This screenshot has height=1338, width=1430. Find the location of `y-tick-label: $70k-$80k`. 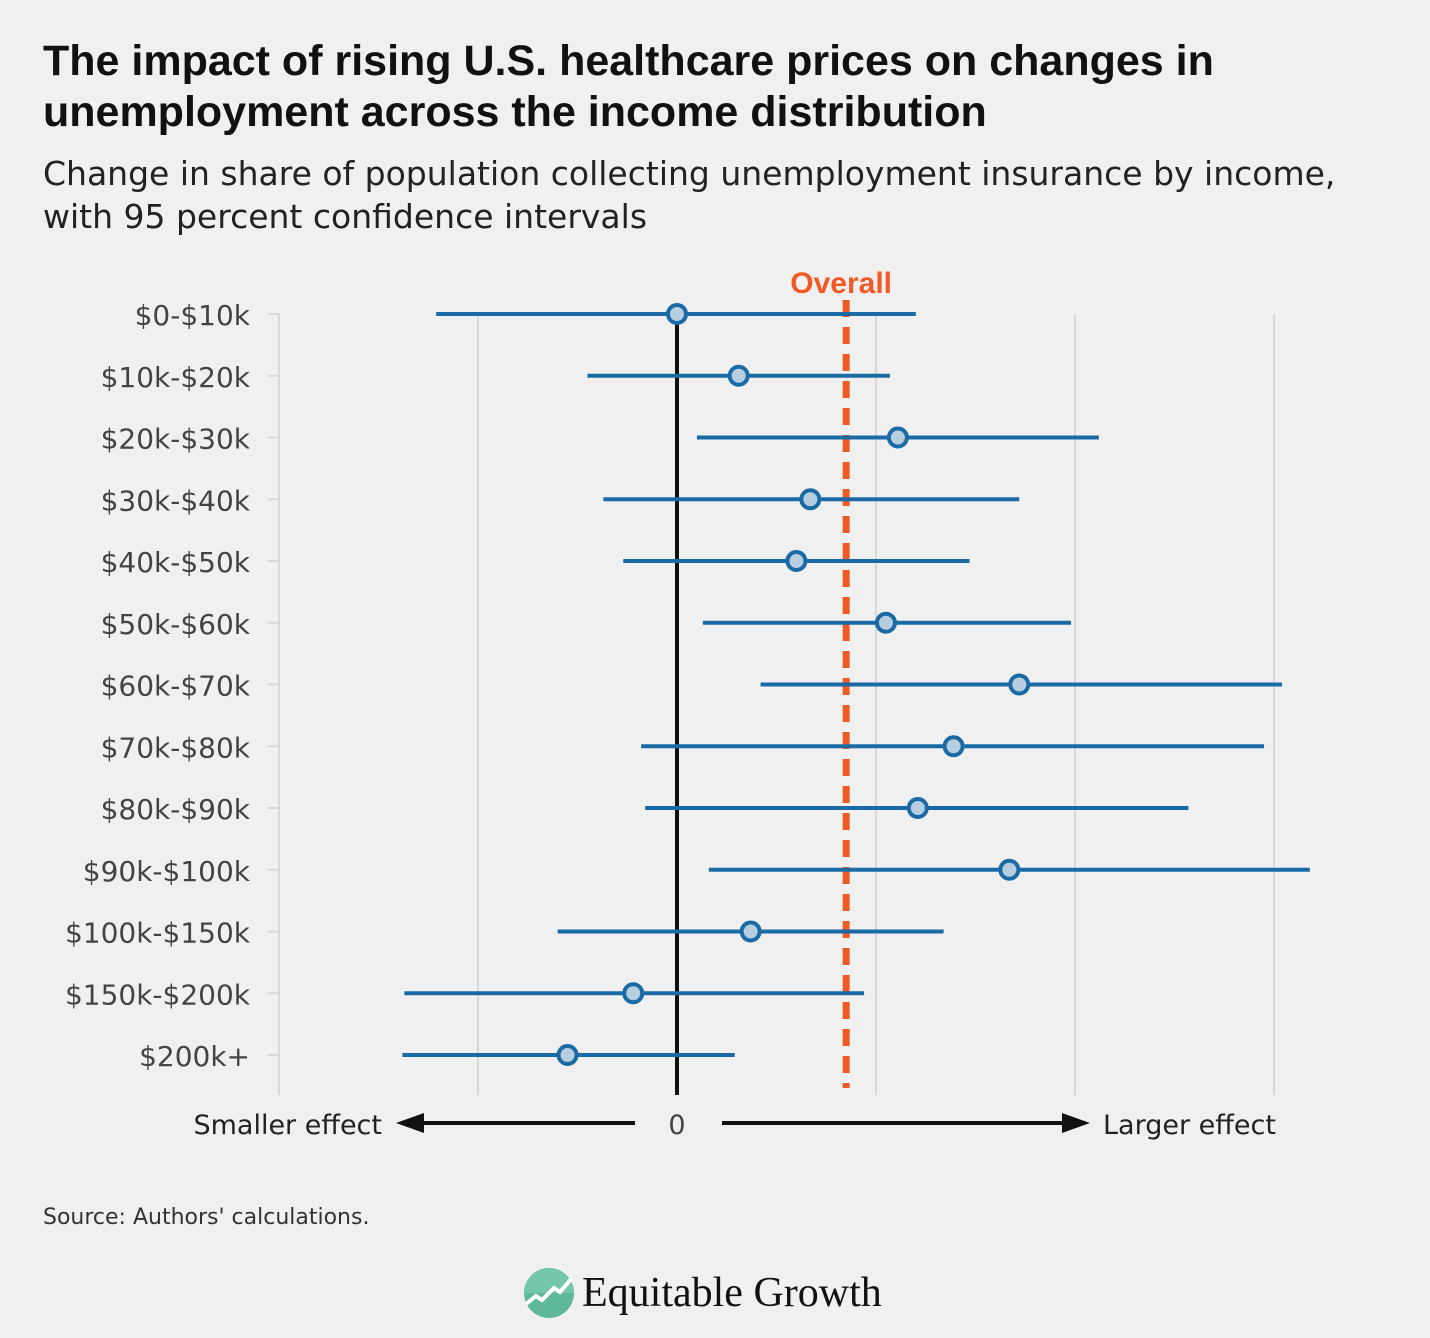

y-tick-label: $70k-$80k is located at coordinates (176, 747).